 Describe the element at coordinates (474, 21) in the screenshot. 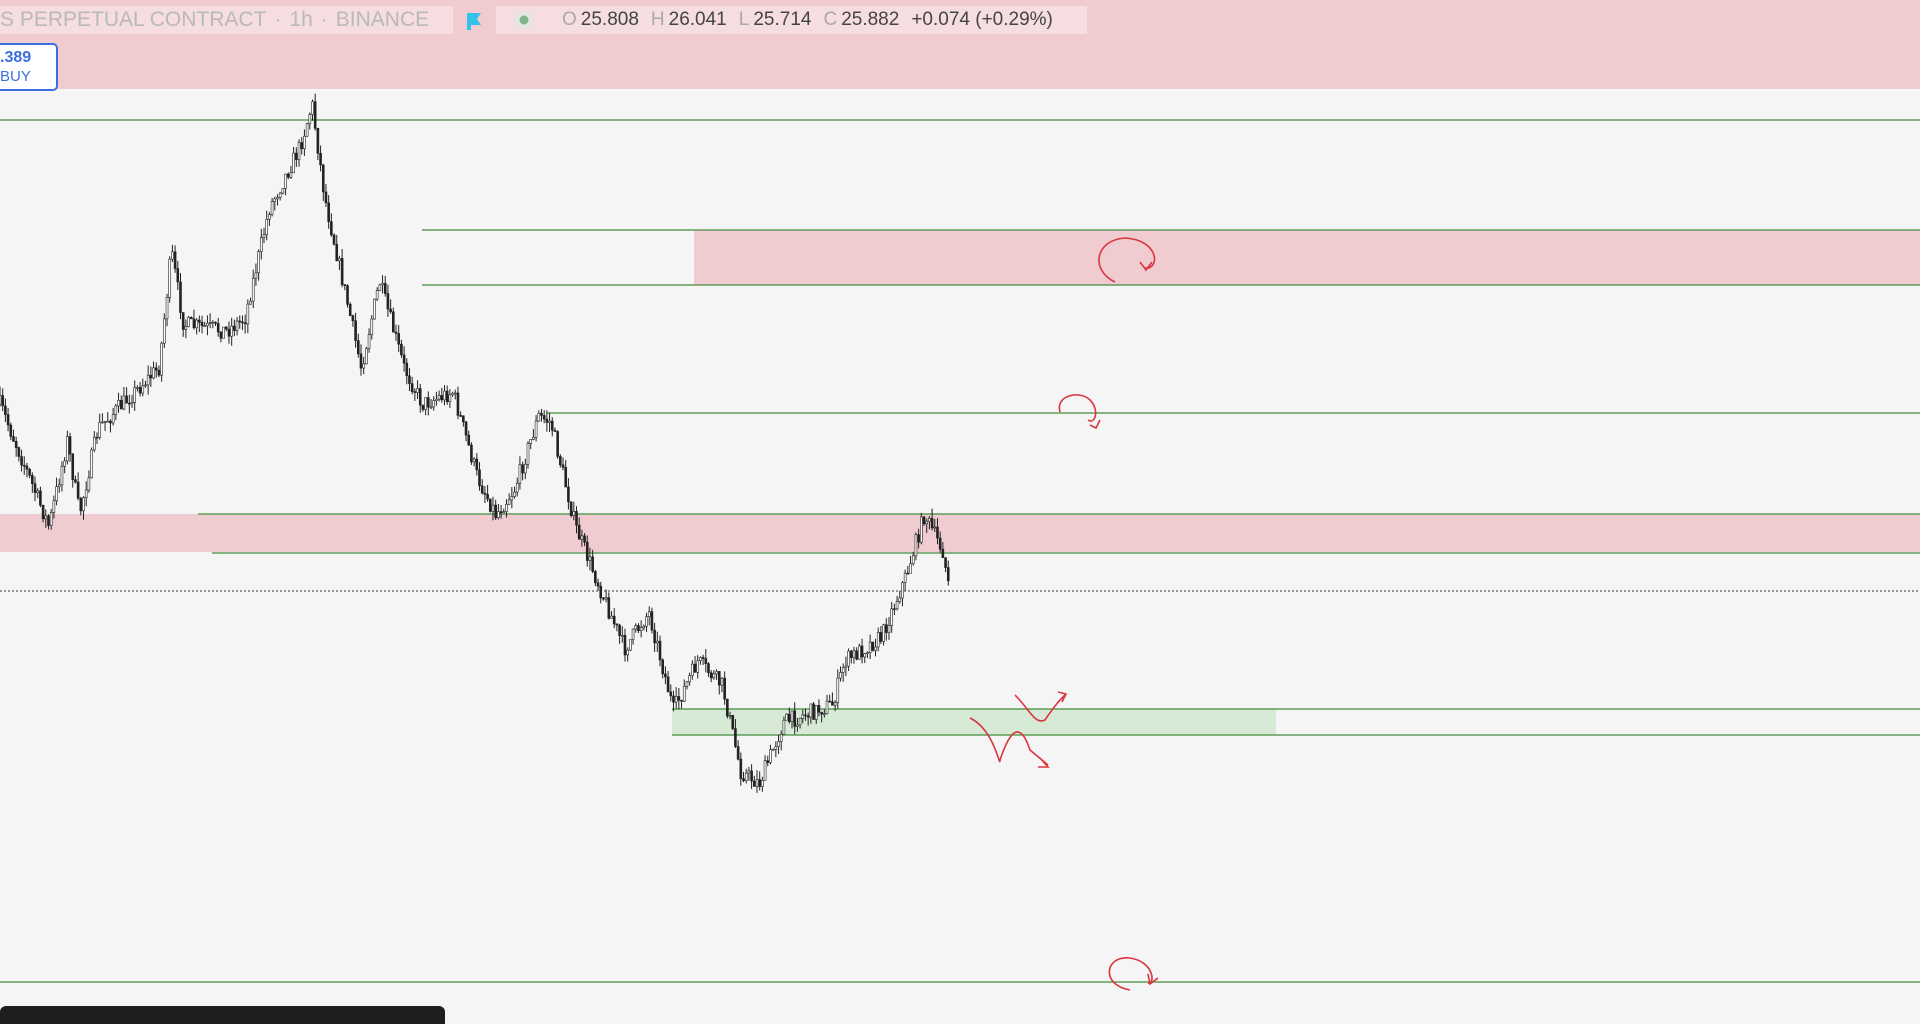

I see `flag-icon` at that location.